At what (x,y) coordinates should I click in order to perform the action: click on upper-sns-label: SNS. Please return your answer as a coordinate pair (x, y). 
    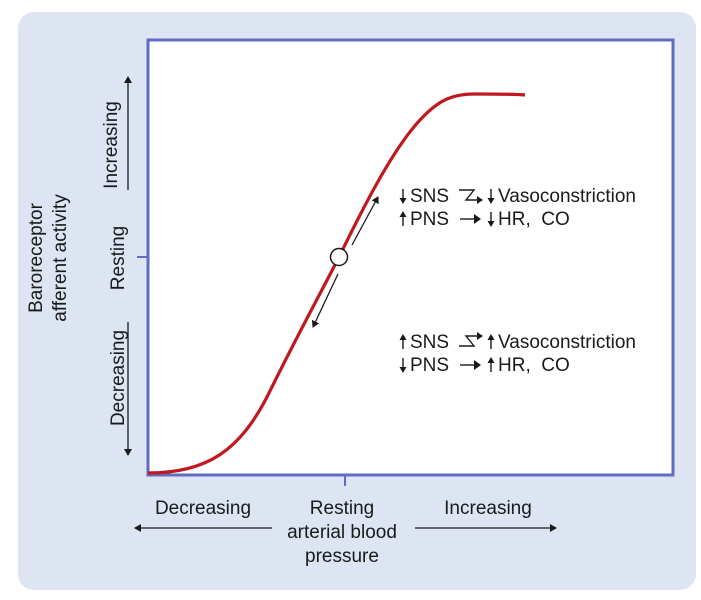
    Looking at the image, I should click on (429, 196).